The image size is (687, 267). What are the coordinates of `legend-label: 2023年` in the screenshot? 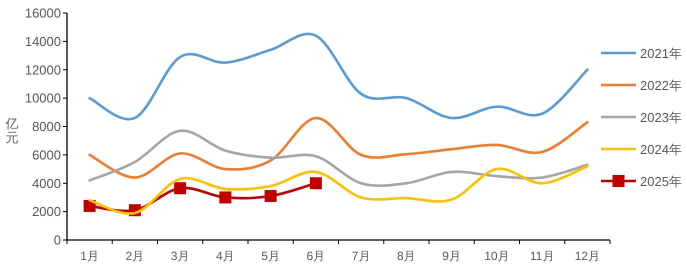 It's located at (661, 117).